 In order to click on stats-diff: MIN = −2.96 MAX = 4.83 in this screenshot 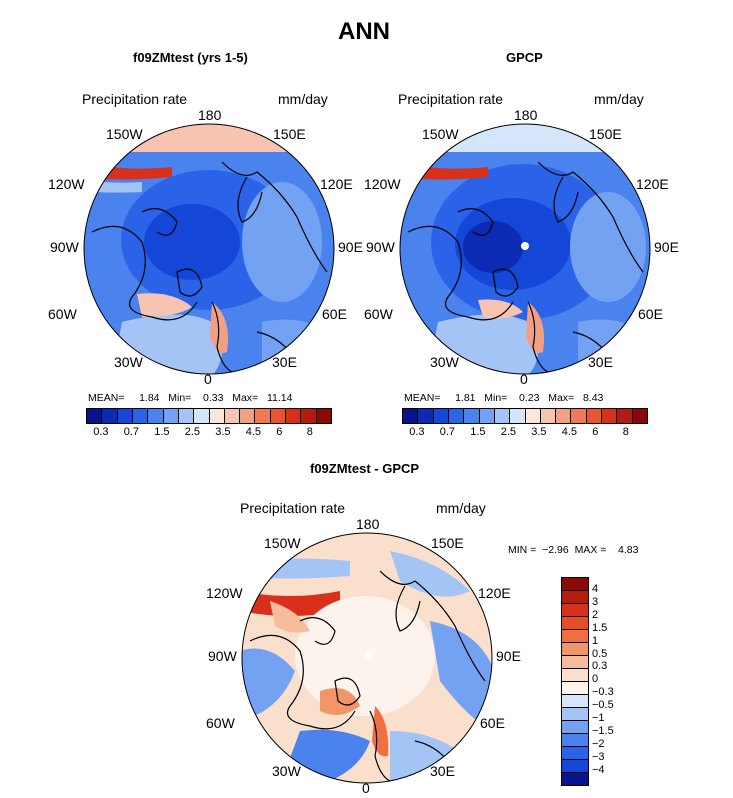, I will do `click(573, 550)`.